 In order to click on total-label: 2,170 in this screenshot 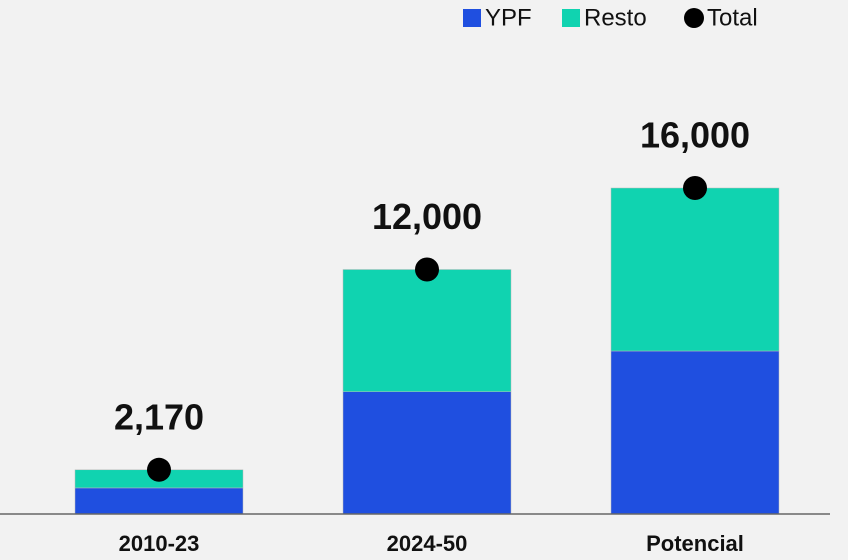, I will do `click(159, 416)`.